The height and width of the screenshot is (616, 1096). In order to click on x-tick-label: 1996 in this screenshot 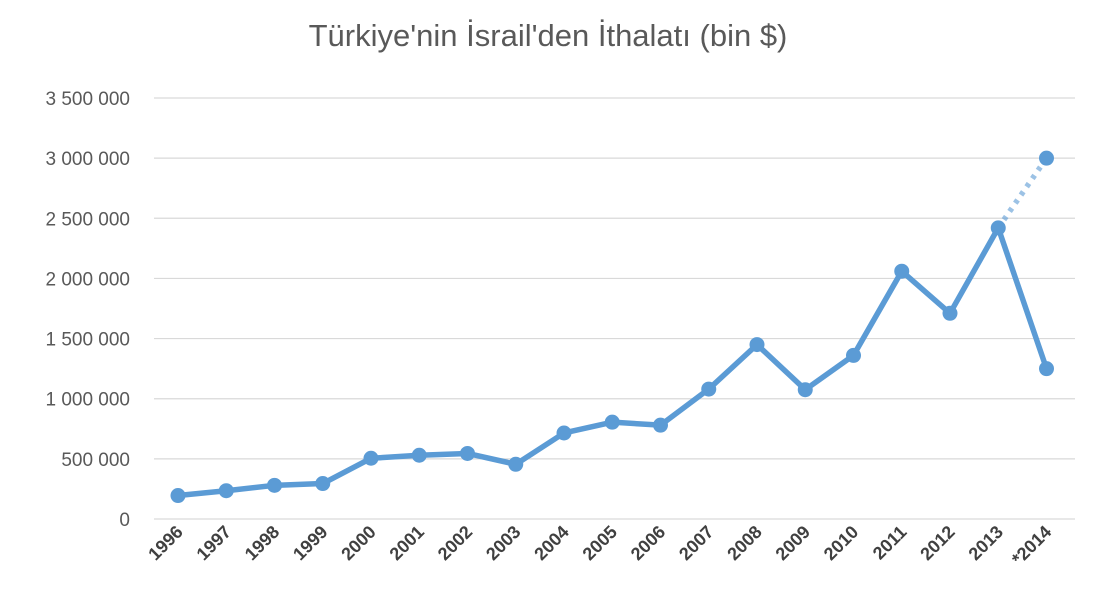, I will do `click(165, 543)`.